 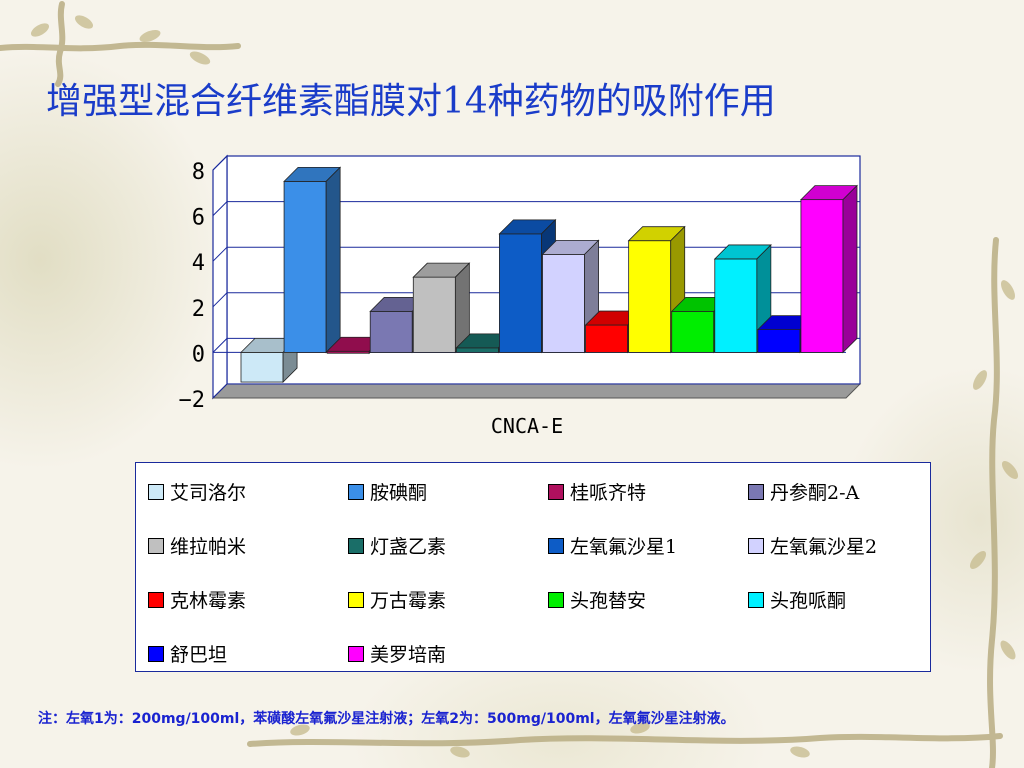 I want to click on legend-label: 舒巴坦, so click(x=199, y=655).